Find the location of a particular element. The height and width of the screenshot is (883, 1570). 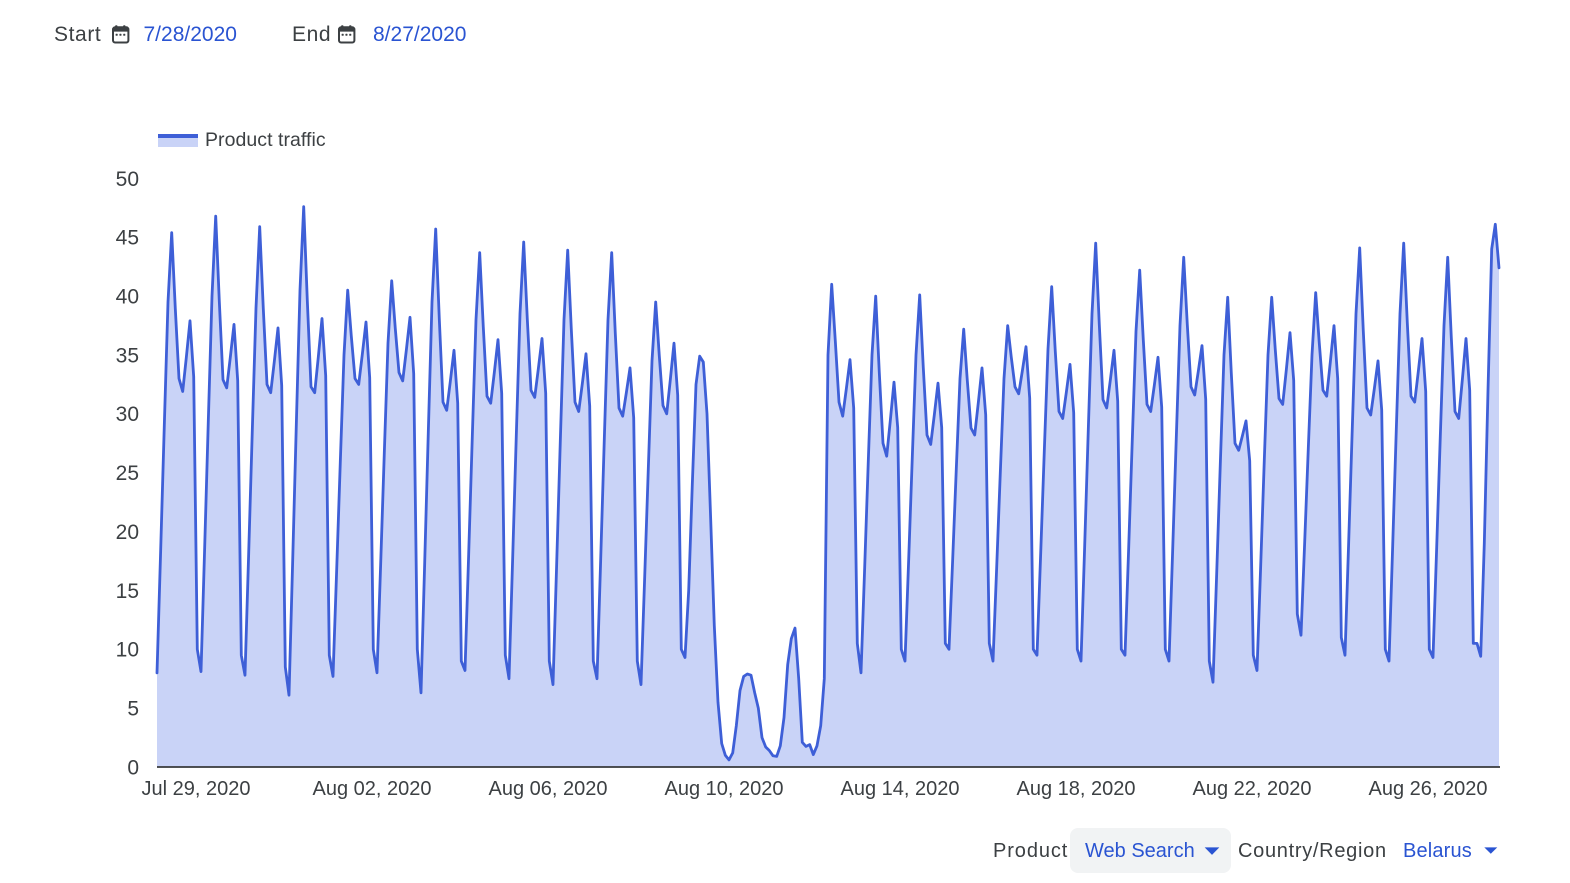

svg-text: Aug 14, 2020 is located at coordinates (900, 789).